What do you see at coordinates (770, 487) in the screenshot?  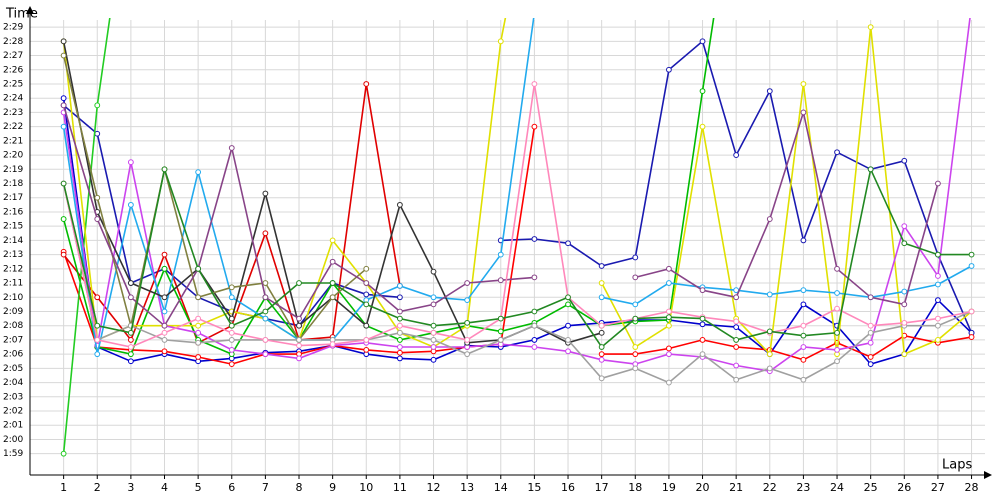 I see `x-tick-label: 22` at bounding box center [770, 487].